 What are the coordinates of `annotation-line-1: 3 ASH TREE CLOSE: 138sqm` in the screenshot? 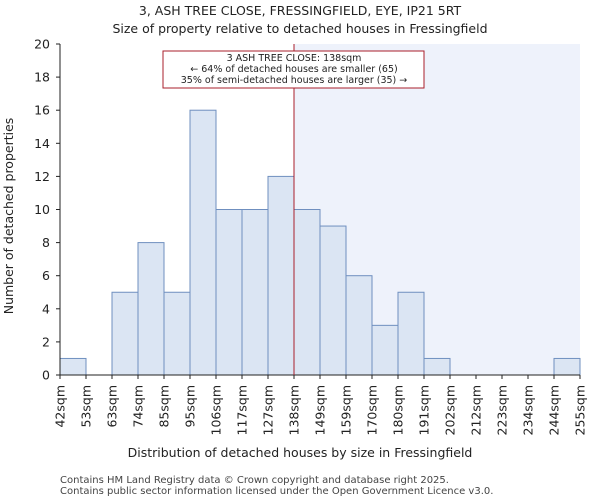 It's located at (294, 58).